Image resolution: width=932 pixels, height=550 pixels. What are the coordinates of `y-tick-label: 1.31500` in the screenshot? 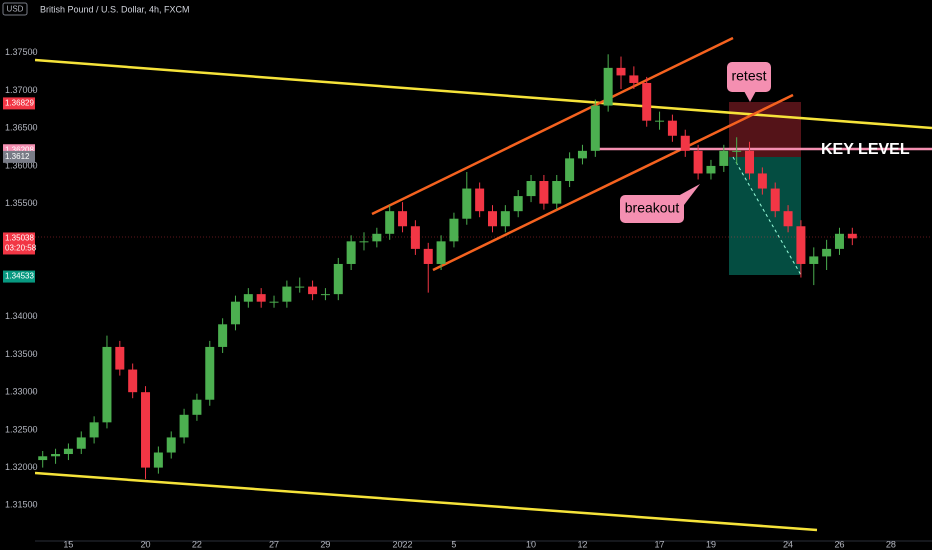 It's located at (21, 505).